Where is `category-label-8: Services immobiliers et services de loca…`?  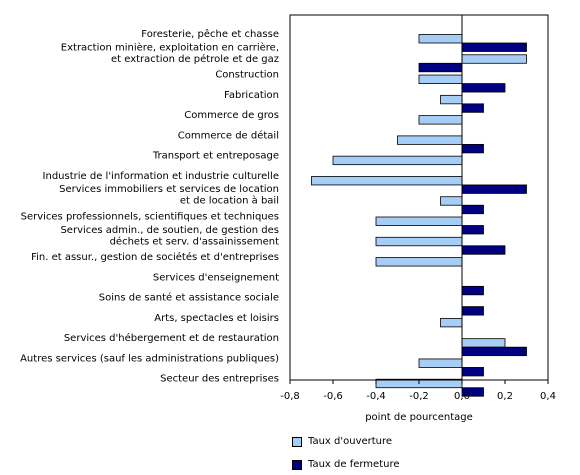
category-label-8: Services immobiliers et services de loca… is located at coordinates (169, 195).